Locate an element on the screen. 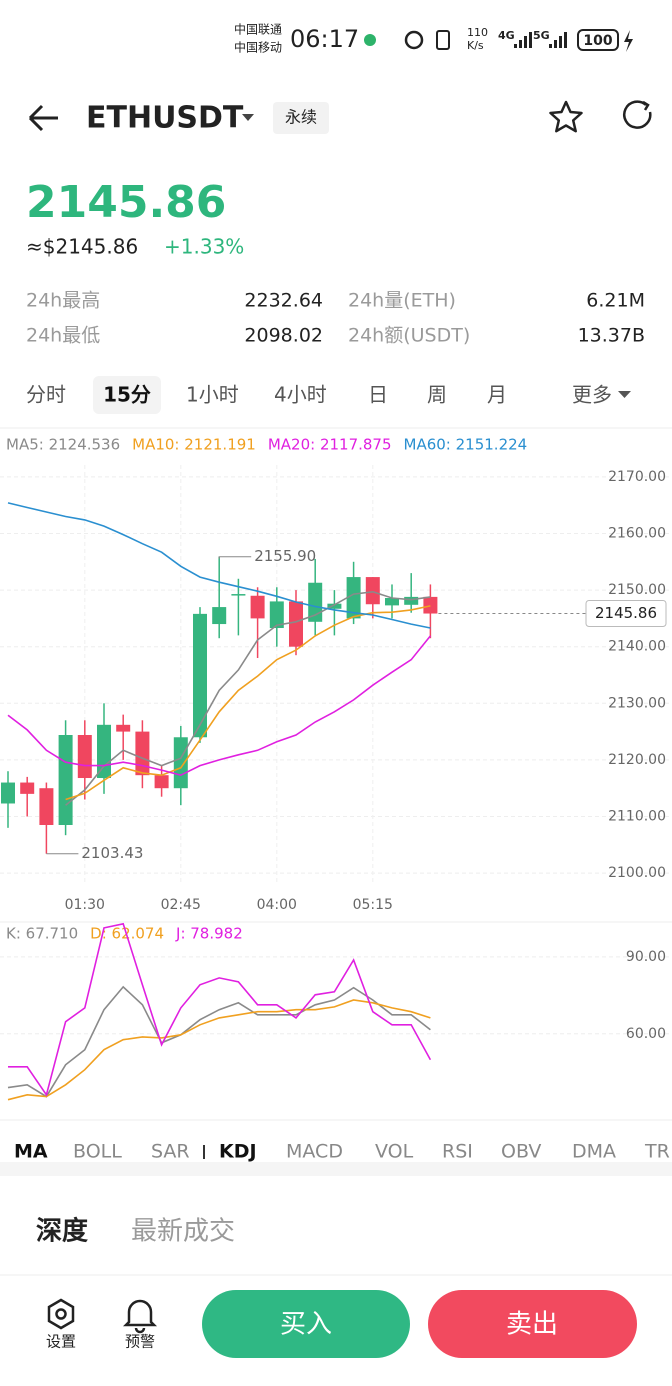  settings-icon is located at coordinates (61, 1314).